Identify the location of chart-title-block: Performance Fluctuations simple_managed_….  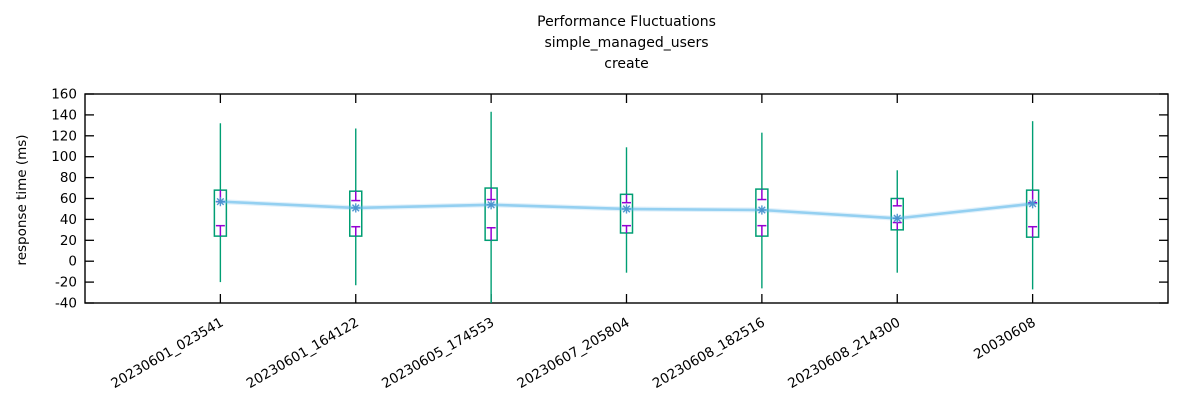
(626, 43).